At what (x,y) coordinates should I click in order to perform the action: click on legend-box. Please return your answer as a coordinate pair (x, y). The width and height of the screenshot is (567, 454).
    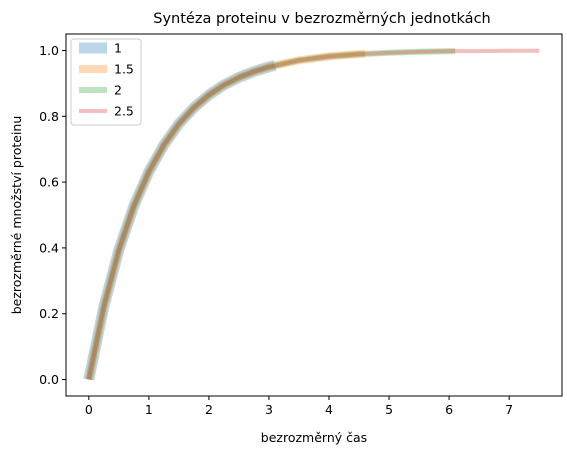
    Looking at the image, I should click on (106, 82).